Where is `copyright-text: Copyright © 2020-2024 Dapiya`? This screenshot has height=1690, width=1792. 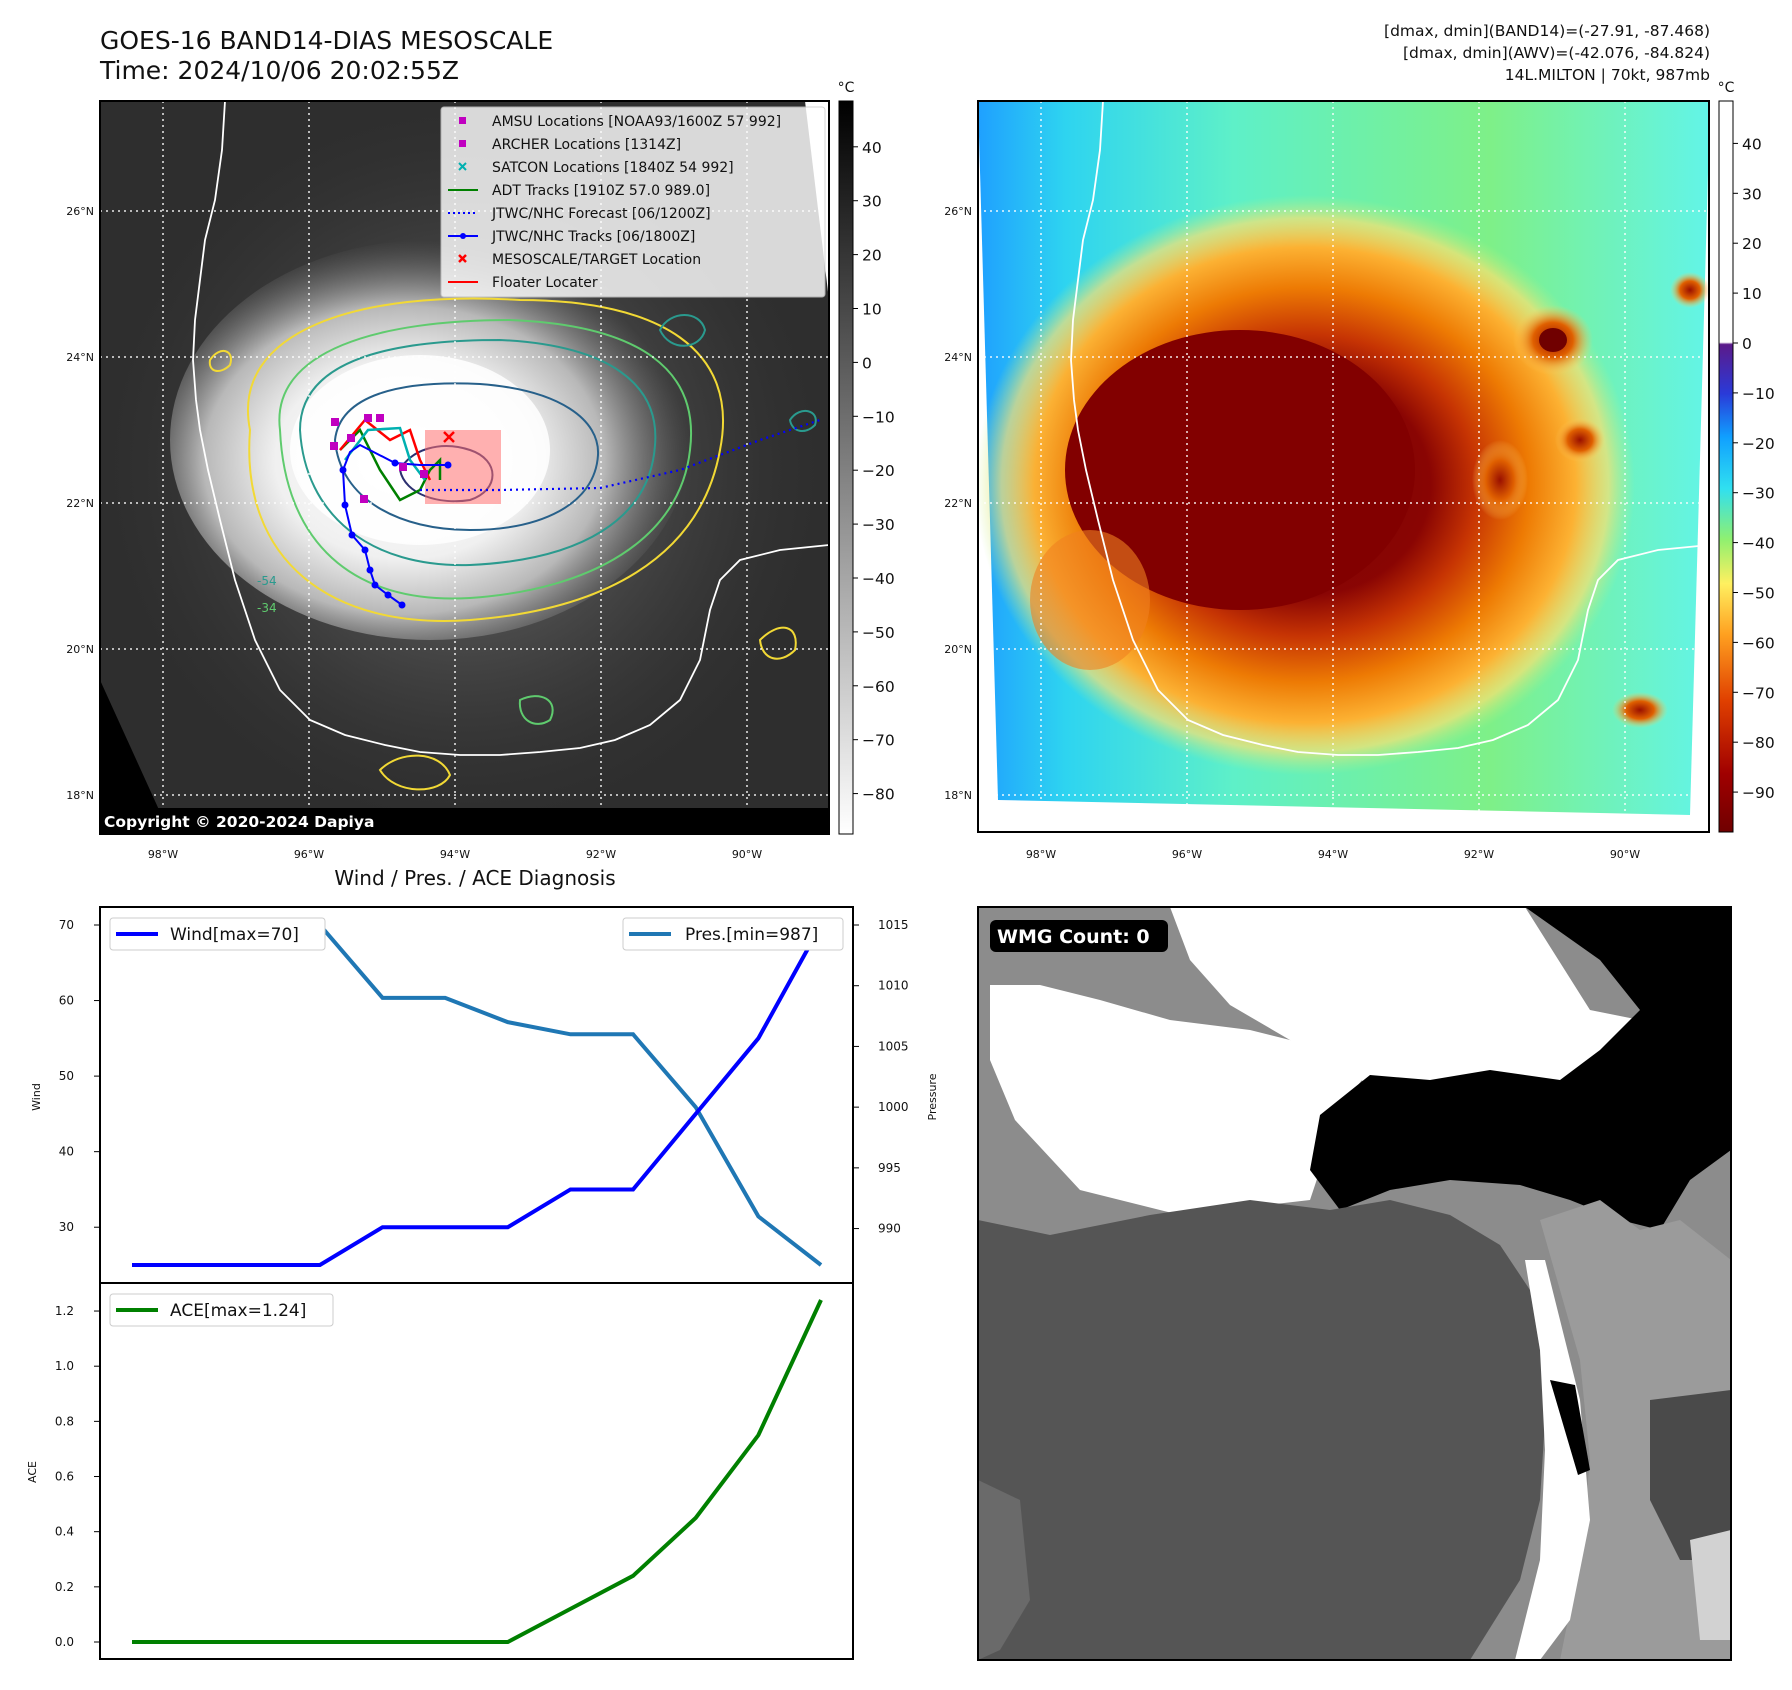 copyright-text: Copyright © 2020-2024 Dapiya is located at coordinates (239, 822).